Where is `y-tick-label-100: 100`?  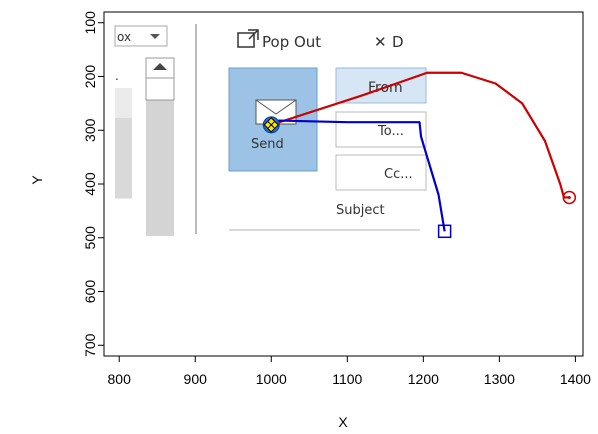
y-tick-label-100: 100 is located at coordinates (90, 23).